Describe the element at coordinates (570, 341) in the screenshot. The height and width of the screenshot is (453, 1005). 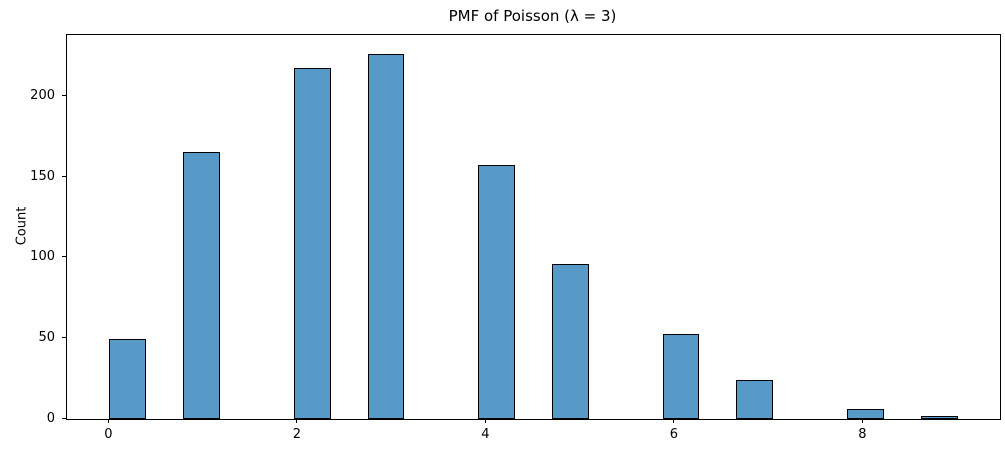
I see `bar-k5` at that location.